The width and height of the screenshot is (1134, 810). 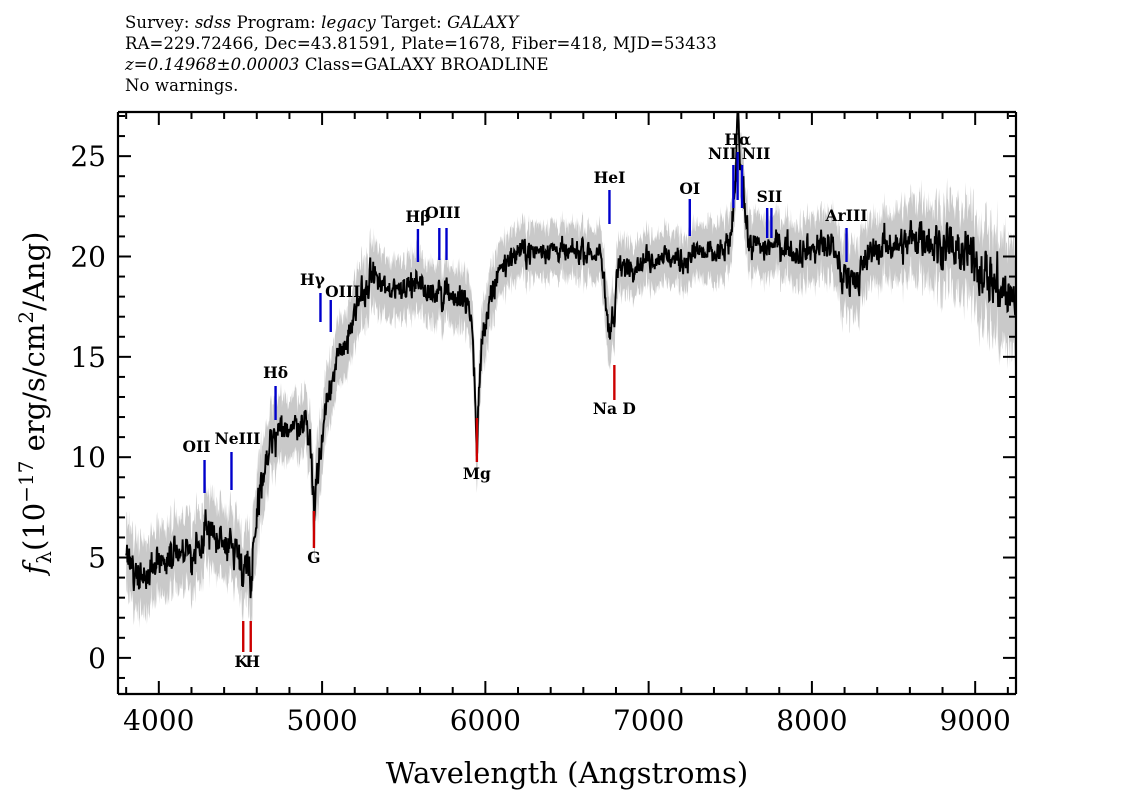 I want to click on spectral-line-SII: SII, so click(x=770, y=212).